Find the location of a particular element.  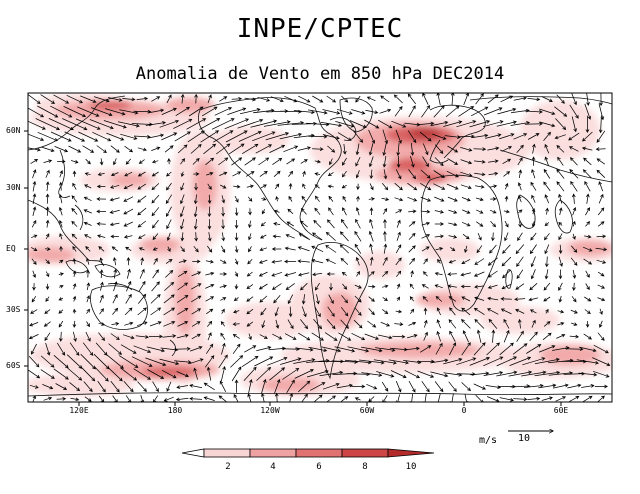

colorbar is located at coordinates (308, 453).